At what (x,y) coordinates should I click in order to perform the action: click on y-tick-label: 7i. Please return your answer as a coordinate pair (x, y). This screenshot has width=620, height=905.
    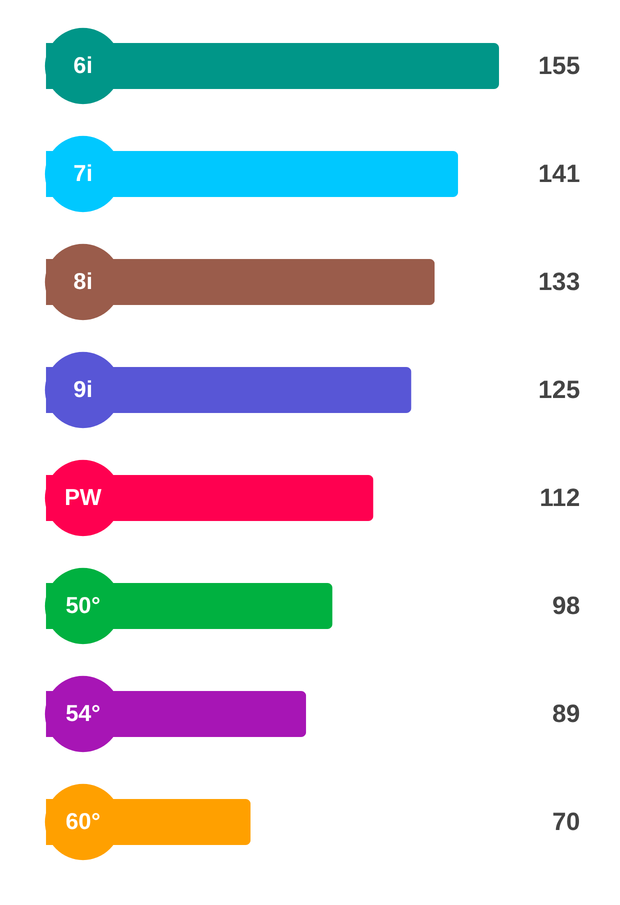
    Looking at the image, I should click on (83, 173).